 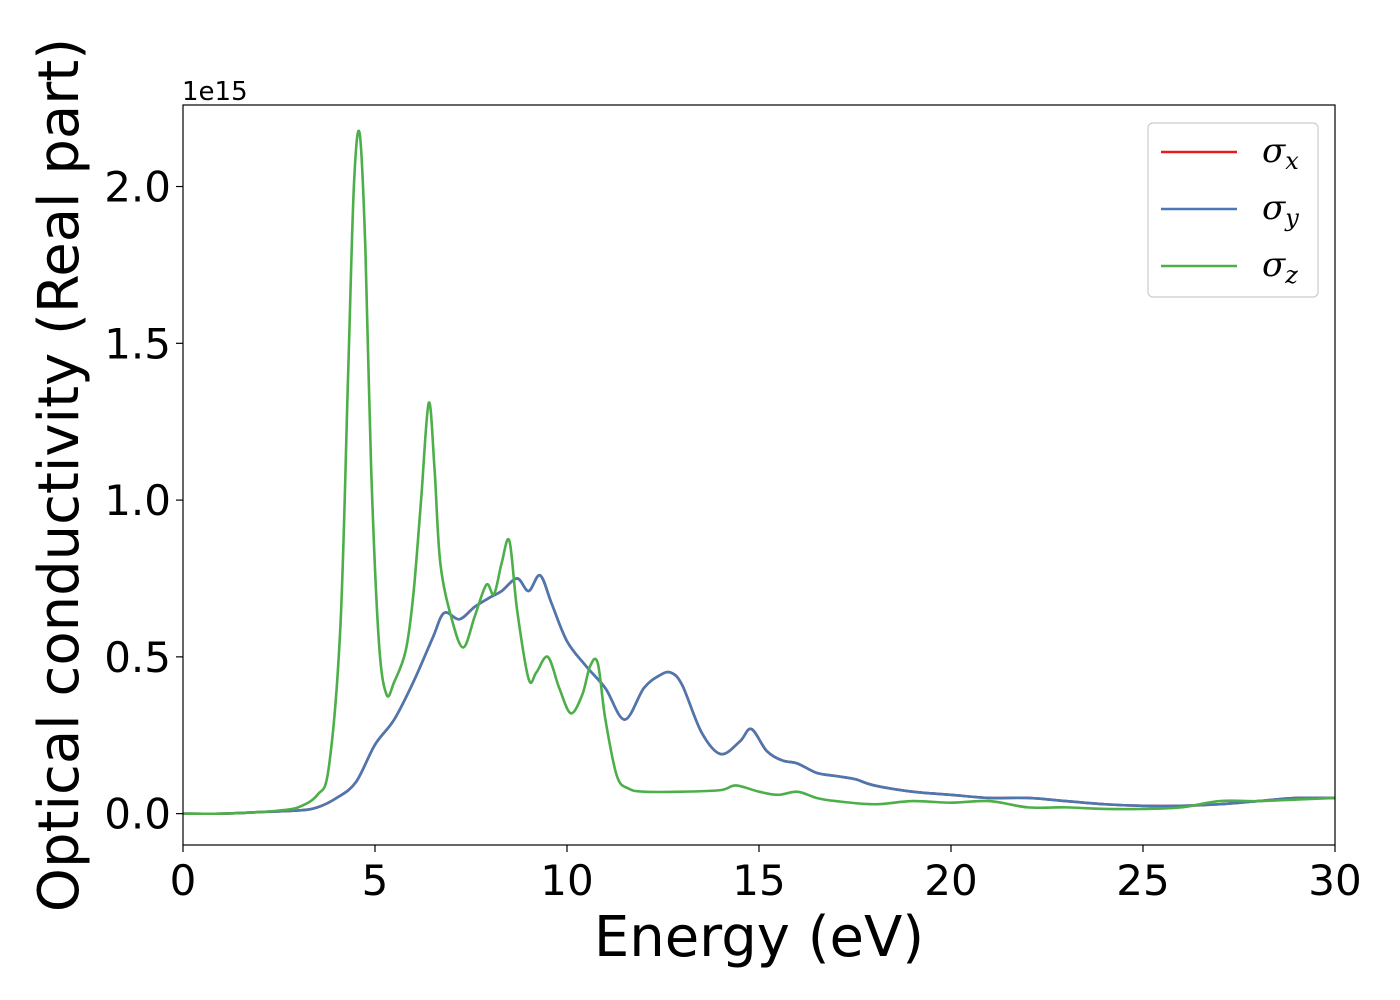 What do you see at coordinates (137, 500) in the screenshot?
I see `y-tick-label: 1.0` at bounding box center [137, 500].